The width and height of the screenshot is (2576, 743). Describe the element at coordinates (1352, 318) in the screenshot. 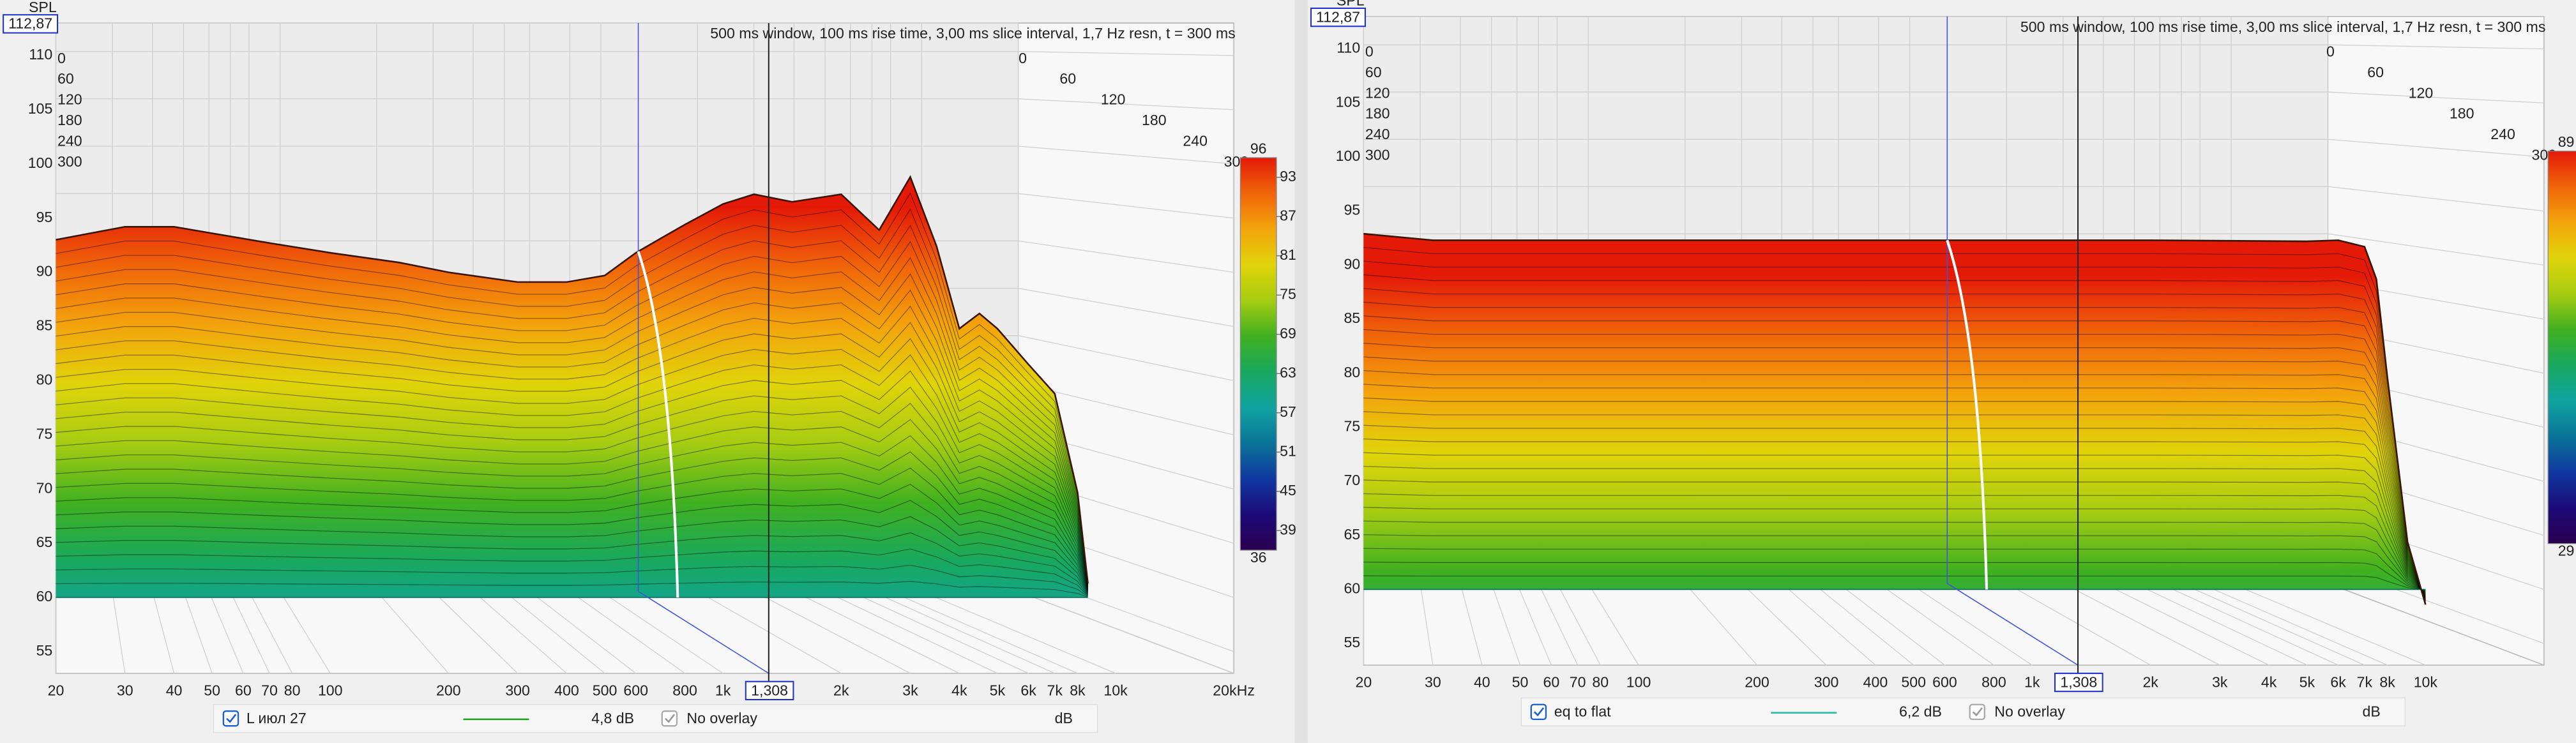

I see `y-tick-label: 85` at that location.